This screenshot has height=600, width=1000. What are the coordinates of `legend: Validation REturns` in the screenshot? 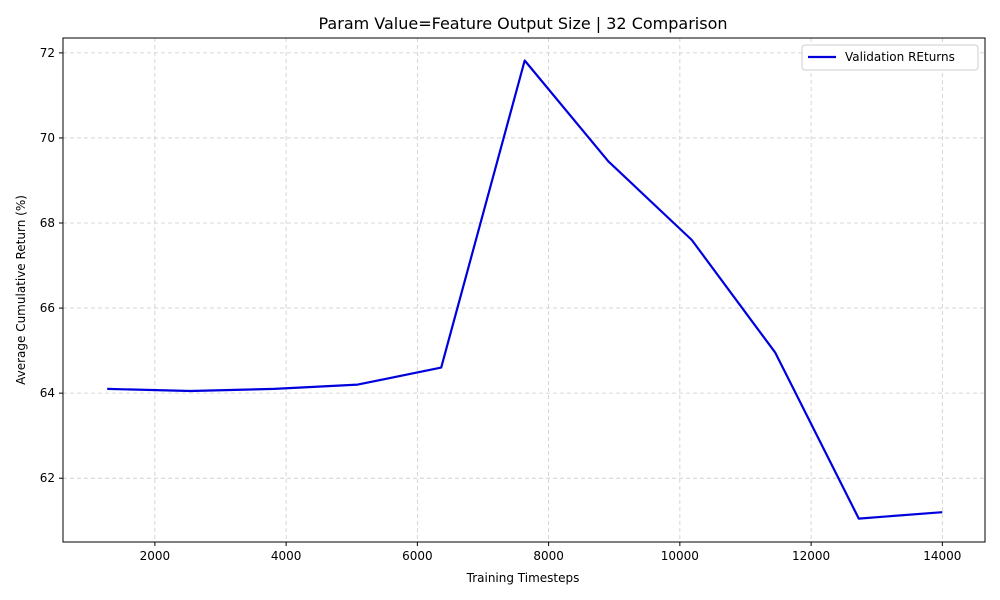 It's located at (890, 57).